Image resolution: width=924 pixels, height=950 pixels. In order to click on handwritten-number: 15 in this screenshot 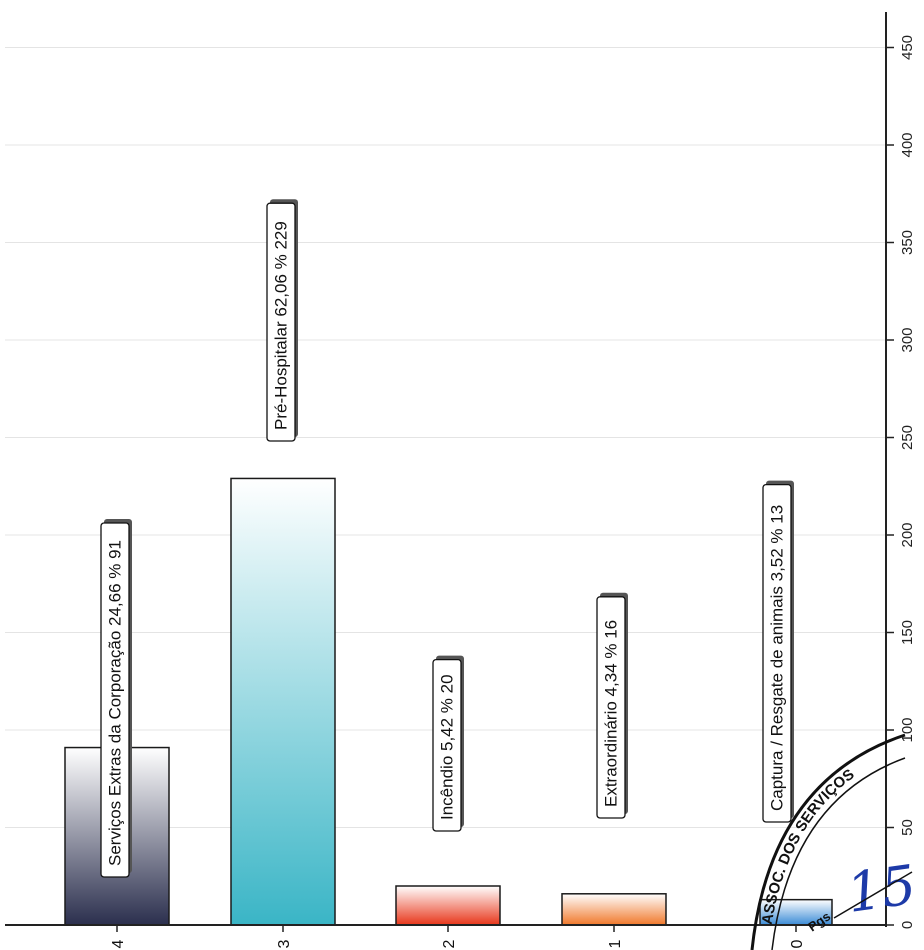, I will do `click(881, 889)`.